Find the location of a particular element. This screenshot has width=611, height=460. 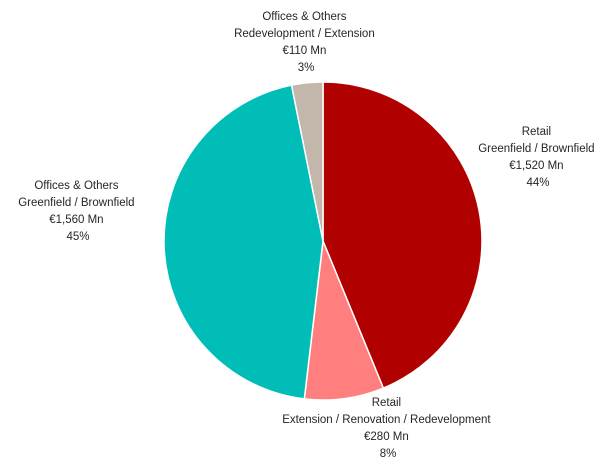

slice-2-percent: 45% is located at coordinates (77, 237).